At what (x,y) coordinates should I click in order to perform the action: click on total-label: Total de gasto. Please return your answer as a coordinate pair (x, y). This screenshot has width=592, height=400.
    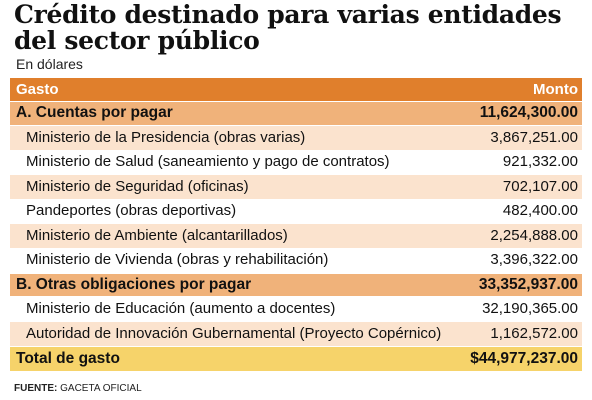
    Looking at the image, I should click on (68, 358).